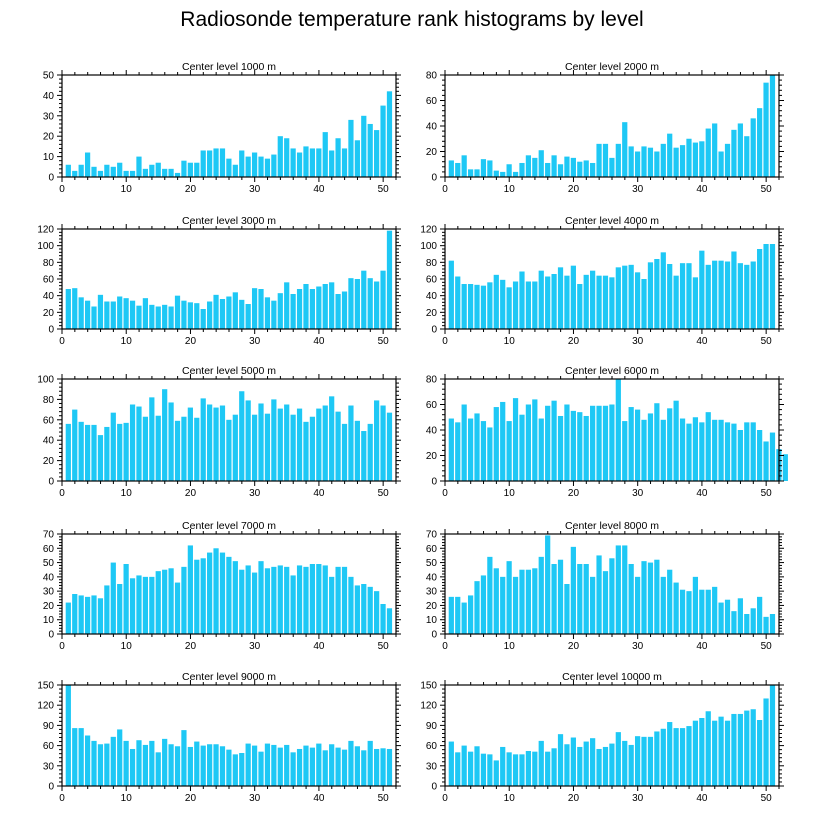 The width and height of the screenshot is (824, 824). I want to click on x-tick-label: 50, so click(767, 341).